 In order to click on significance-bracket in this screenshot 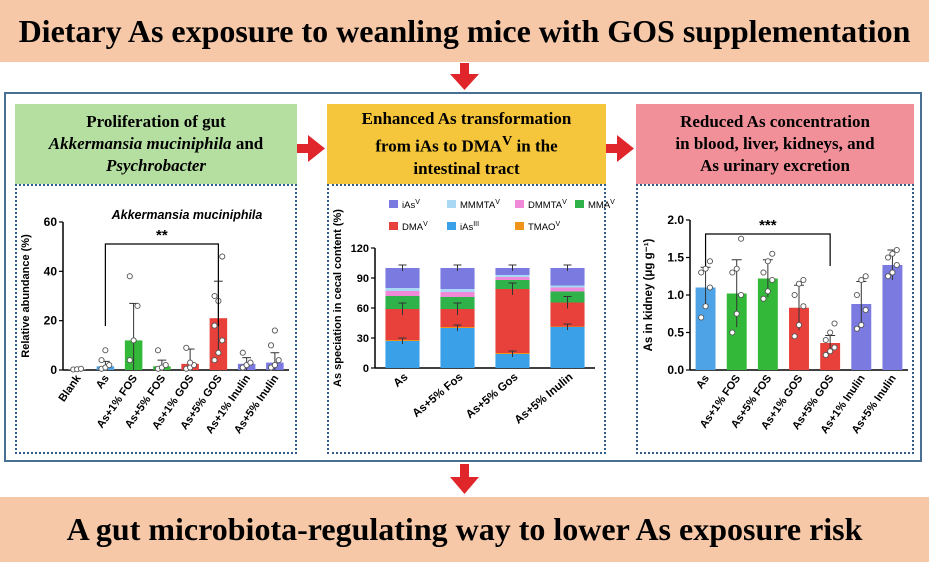, I will do `click(767, 249)`.